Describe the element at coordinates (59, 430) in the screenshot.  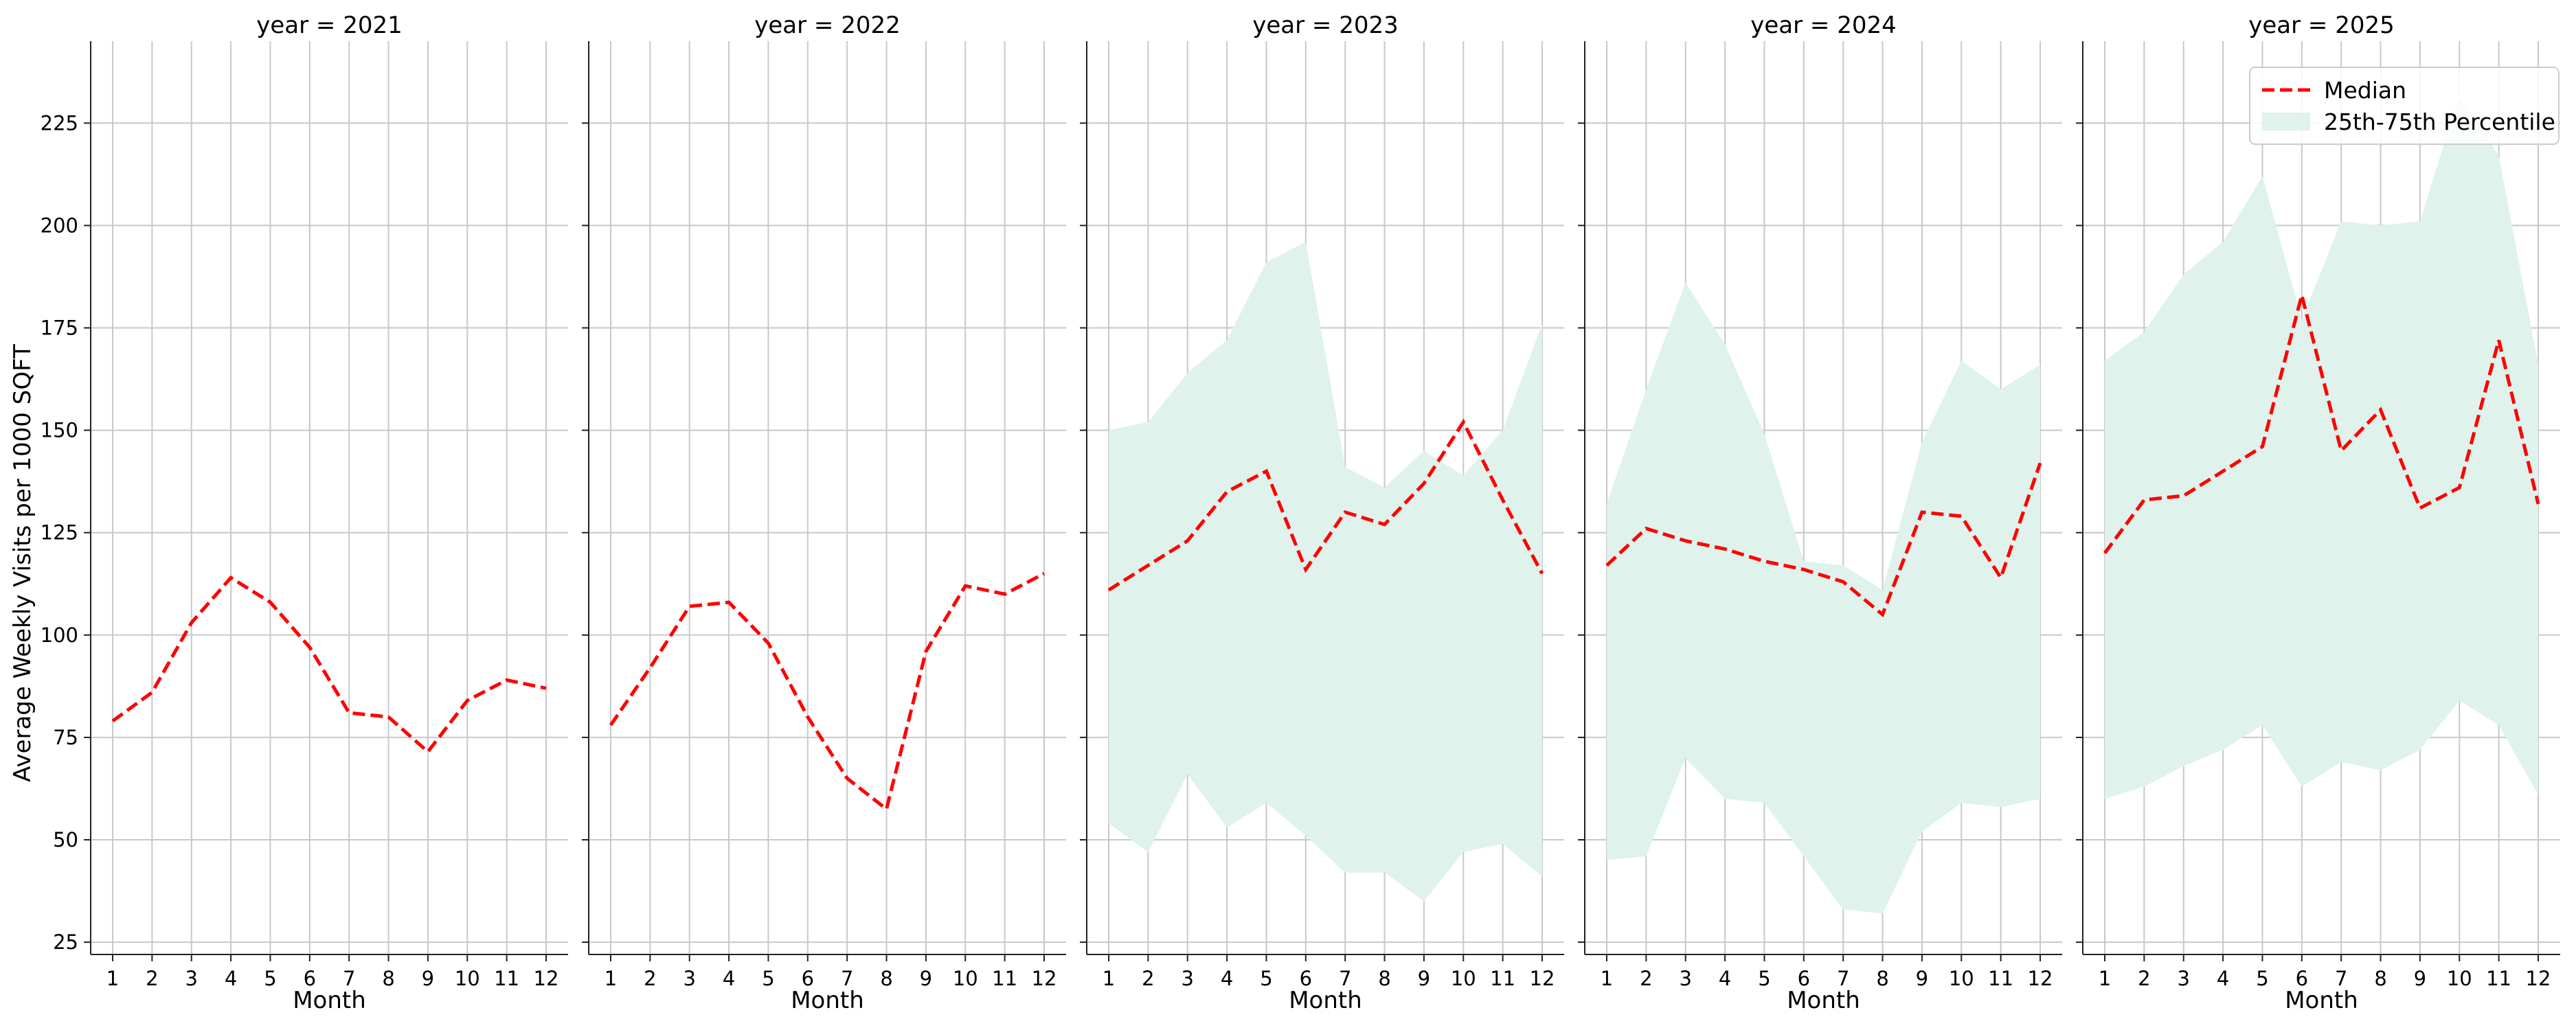
I see `y-tick-label: 150` at that location.